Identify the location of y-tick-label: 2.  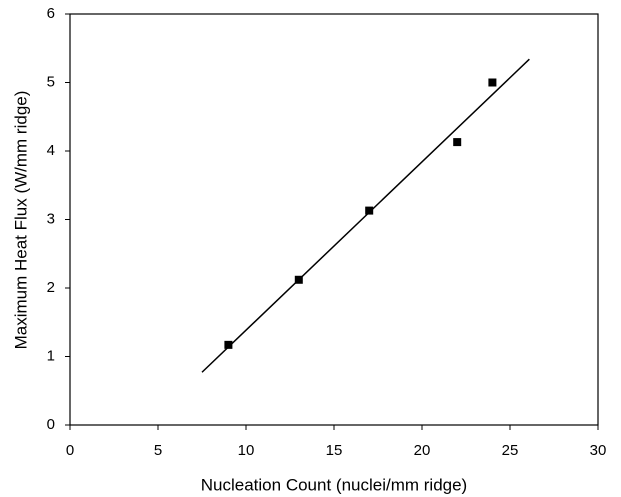
(51, 287).